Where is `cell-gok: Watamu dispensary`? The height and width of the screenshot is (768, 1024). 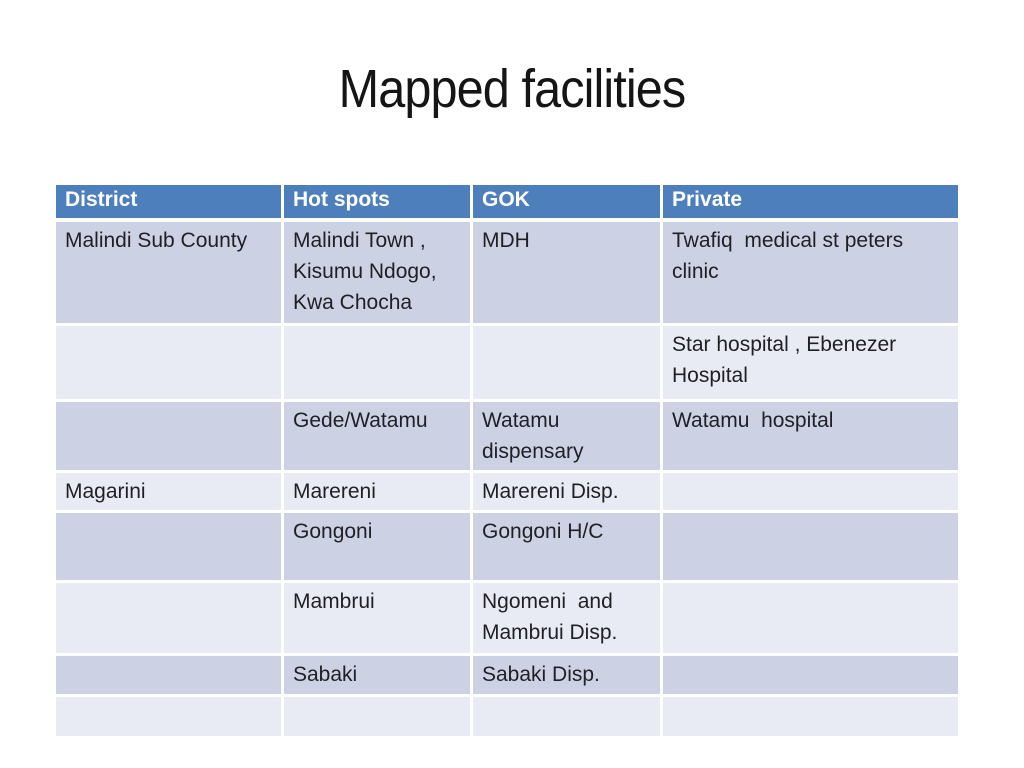 cell-gok: Watamu dispensary is located at coordinates (566, 436).